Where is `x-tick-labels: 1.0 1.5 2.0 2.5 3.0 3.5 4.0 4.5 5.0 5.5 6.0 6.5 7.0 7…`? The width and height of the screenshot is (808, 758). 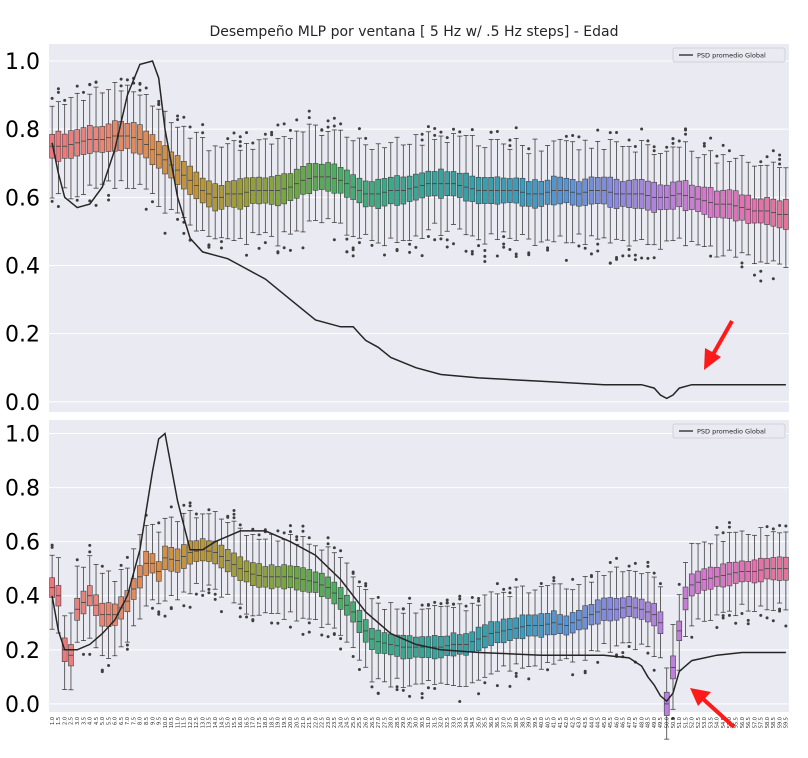 x-tick-labels: 1.0 1.5 2.0 2.5 3.0 3.5 4.0 4.5 5.0 5.5 6.0 6.5 7.0 7… is located at coordinates (420, 722).